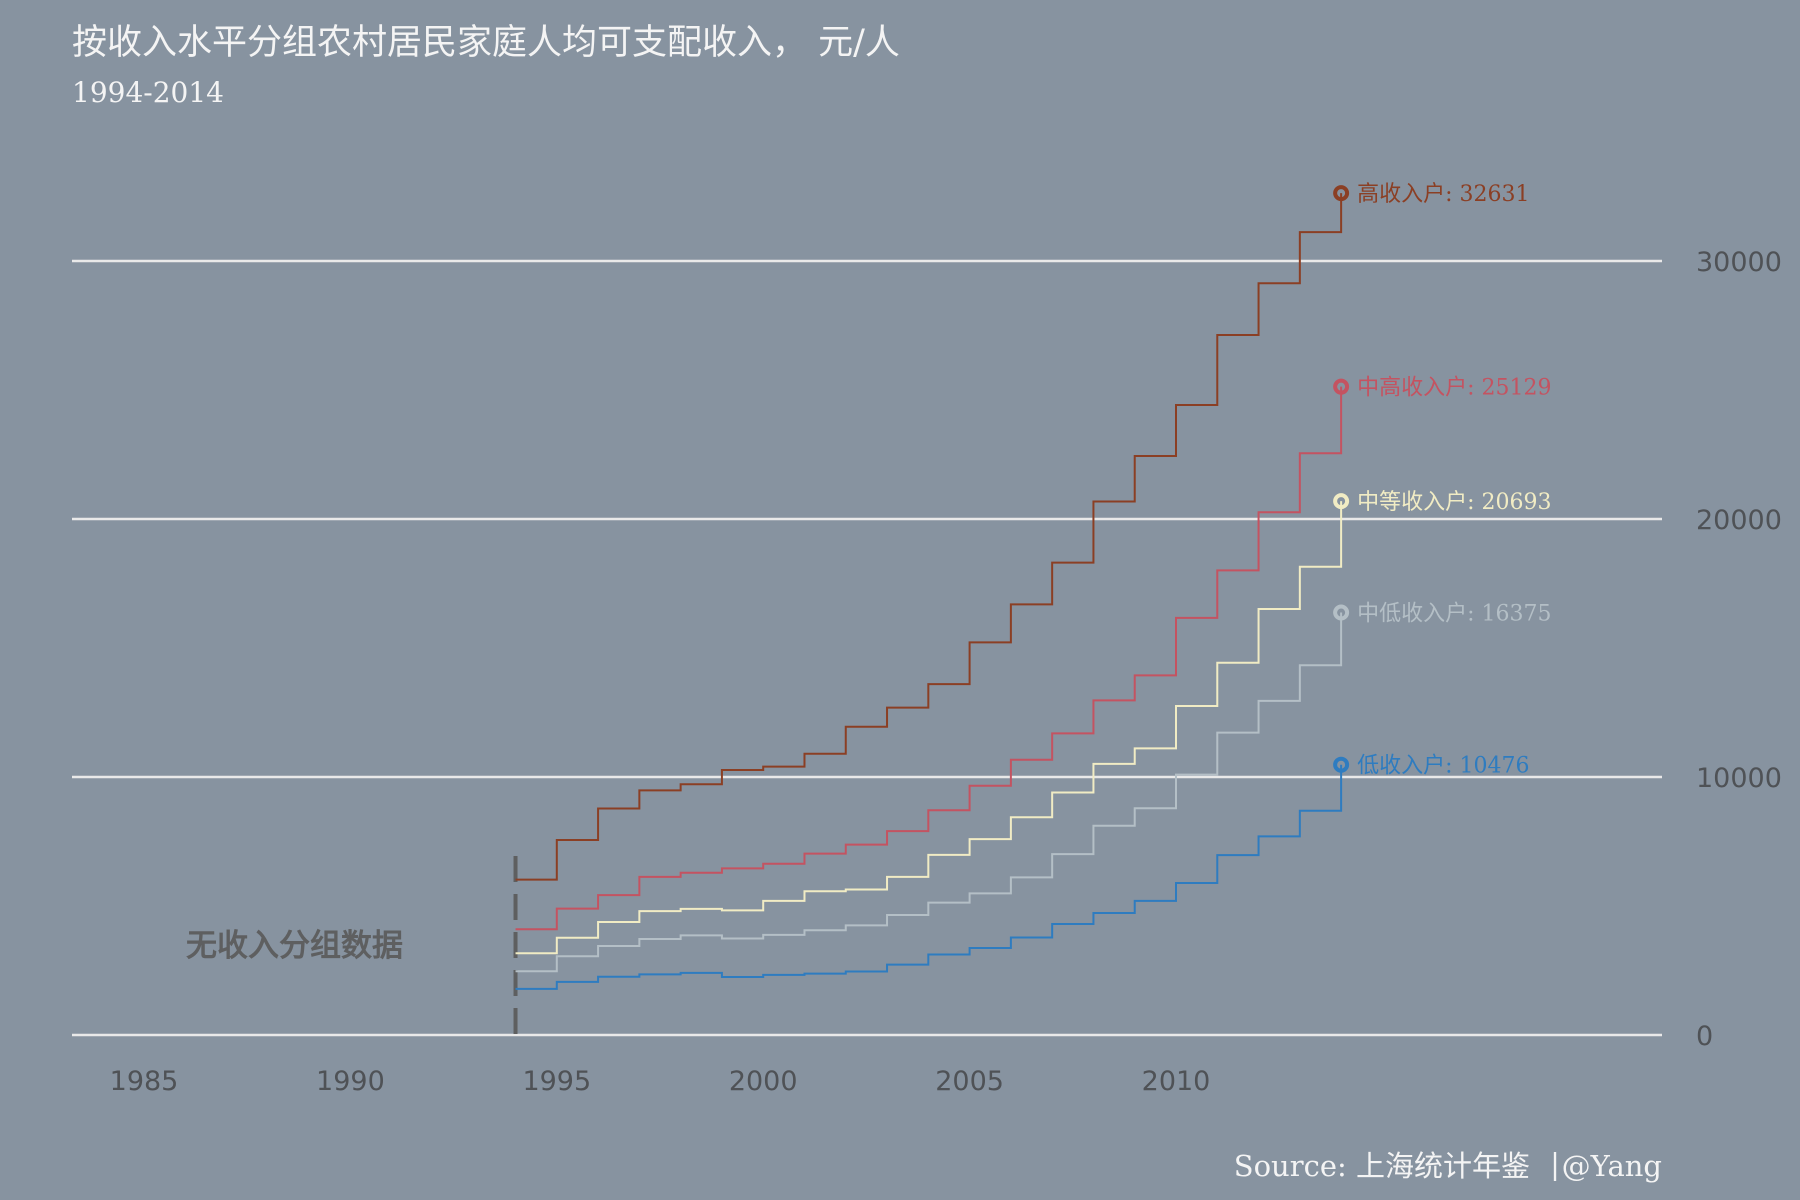 The width and height of the screenshot is (1800, 1200). Describe the element at coordinates (1454, 388) in the screenshot. I see `series-end-label: 中高收入户: 25129` at that location.